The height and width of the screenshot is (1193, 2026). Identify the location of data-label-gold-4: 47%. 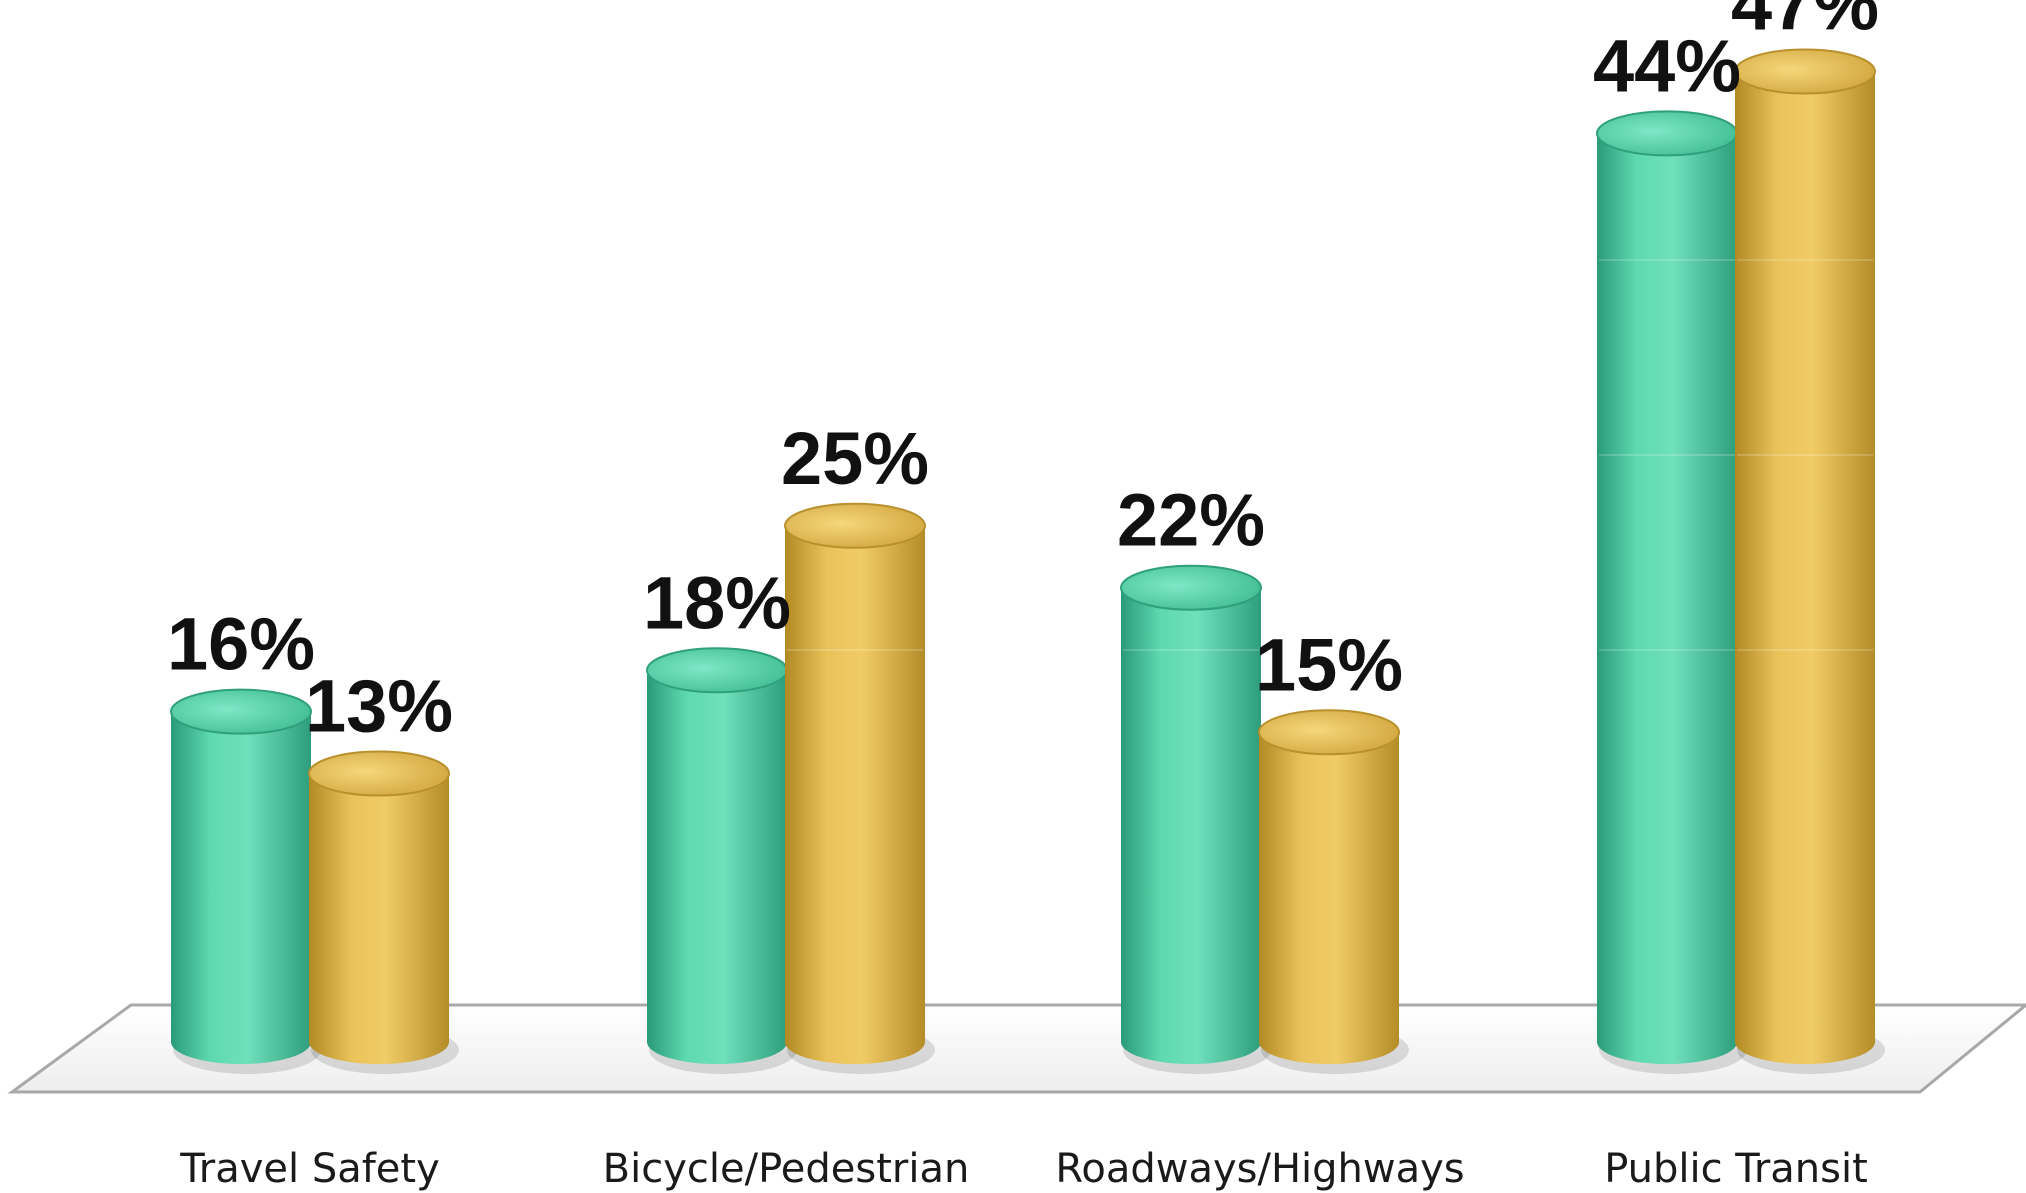
(1805, 22).